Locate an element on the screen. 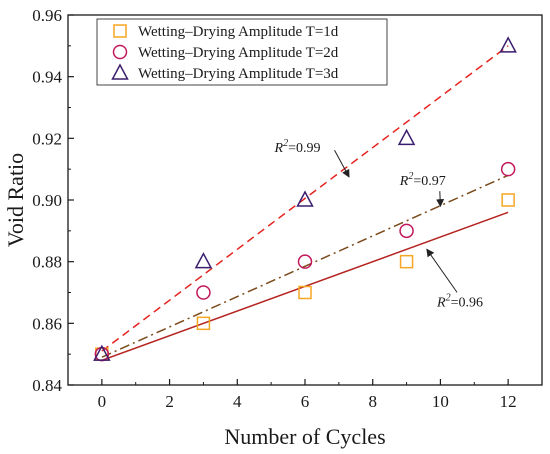 The image size is (550, 454). legend-box is located at coordinates (242, 52).